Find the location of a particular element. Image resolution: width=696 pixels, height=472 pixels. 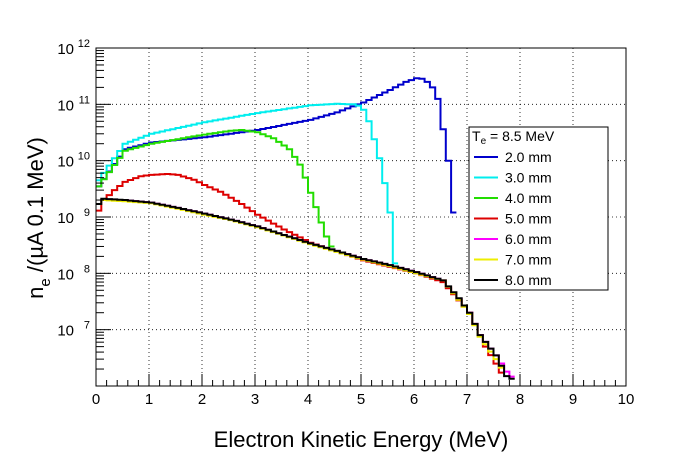

y-tick-exponent: 9 is located at coordinates (87, 213).